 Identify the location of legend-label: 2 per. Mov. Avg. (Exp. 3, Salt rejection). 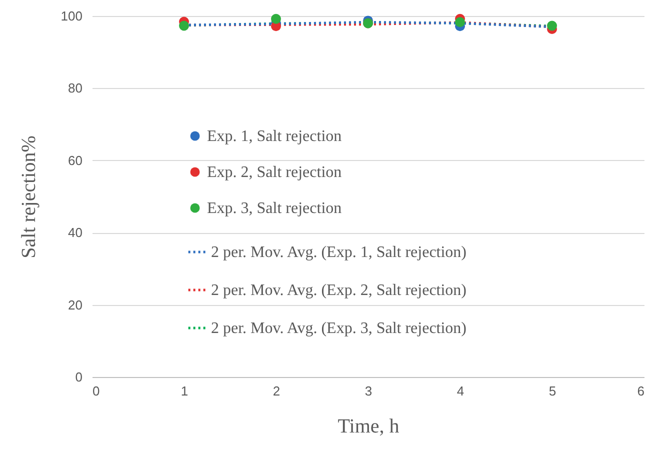
(339, 328).